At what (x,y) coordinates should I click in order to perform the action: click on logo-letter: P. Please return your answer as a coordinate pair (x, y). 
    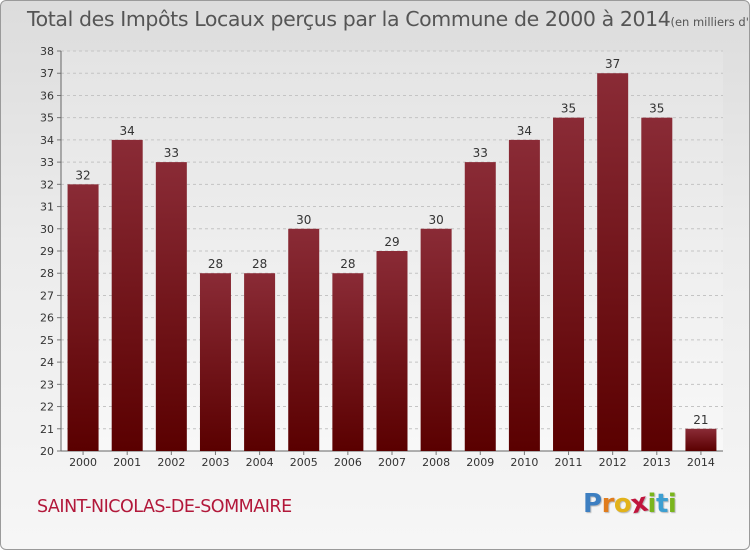
    Looking at the image, I should click on (592, 504).